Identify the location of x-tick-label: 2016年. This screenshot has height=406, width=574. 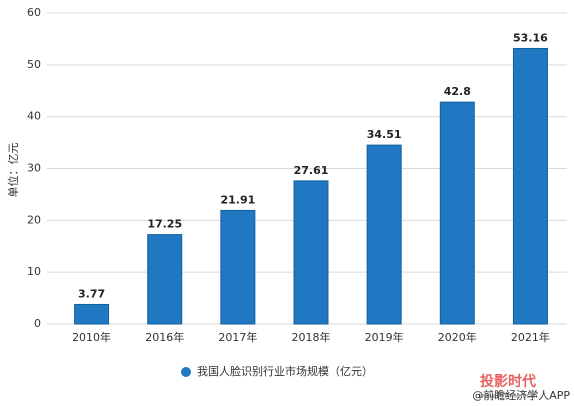
(164, 337).